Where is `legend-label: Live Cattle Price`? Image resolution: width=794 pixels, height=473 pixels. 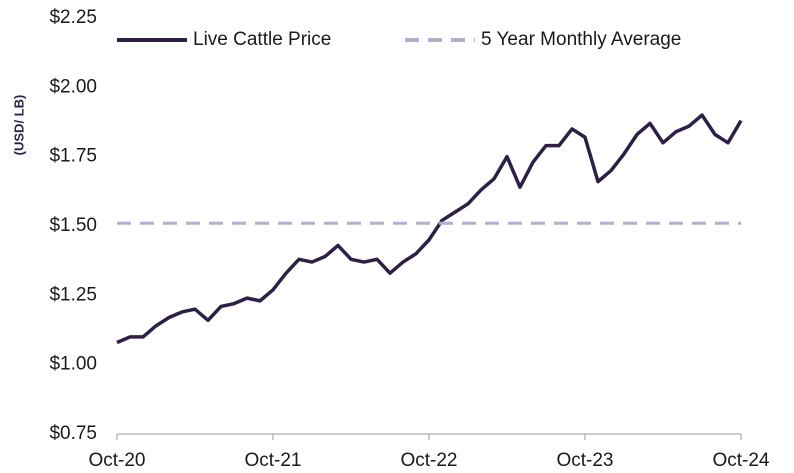
legend-label: Live Cattle Price is located at coordinates (262, 39).